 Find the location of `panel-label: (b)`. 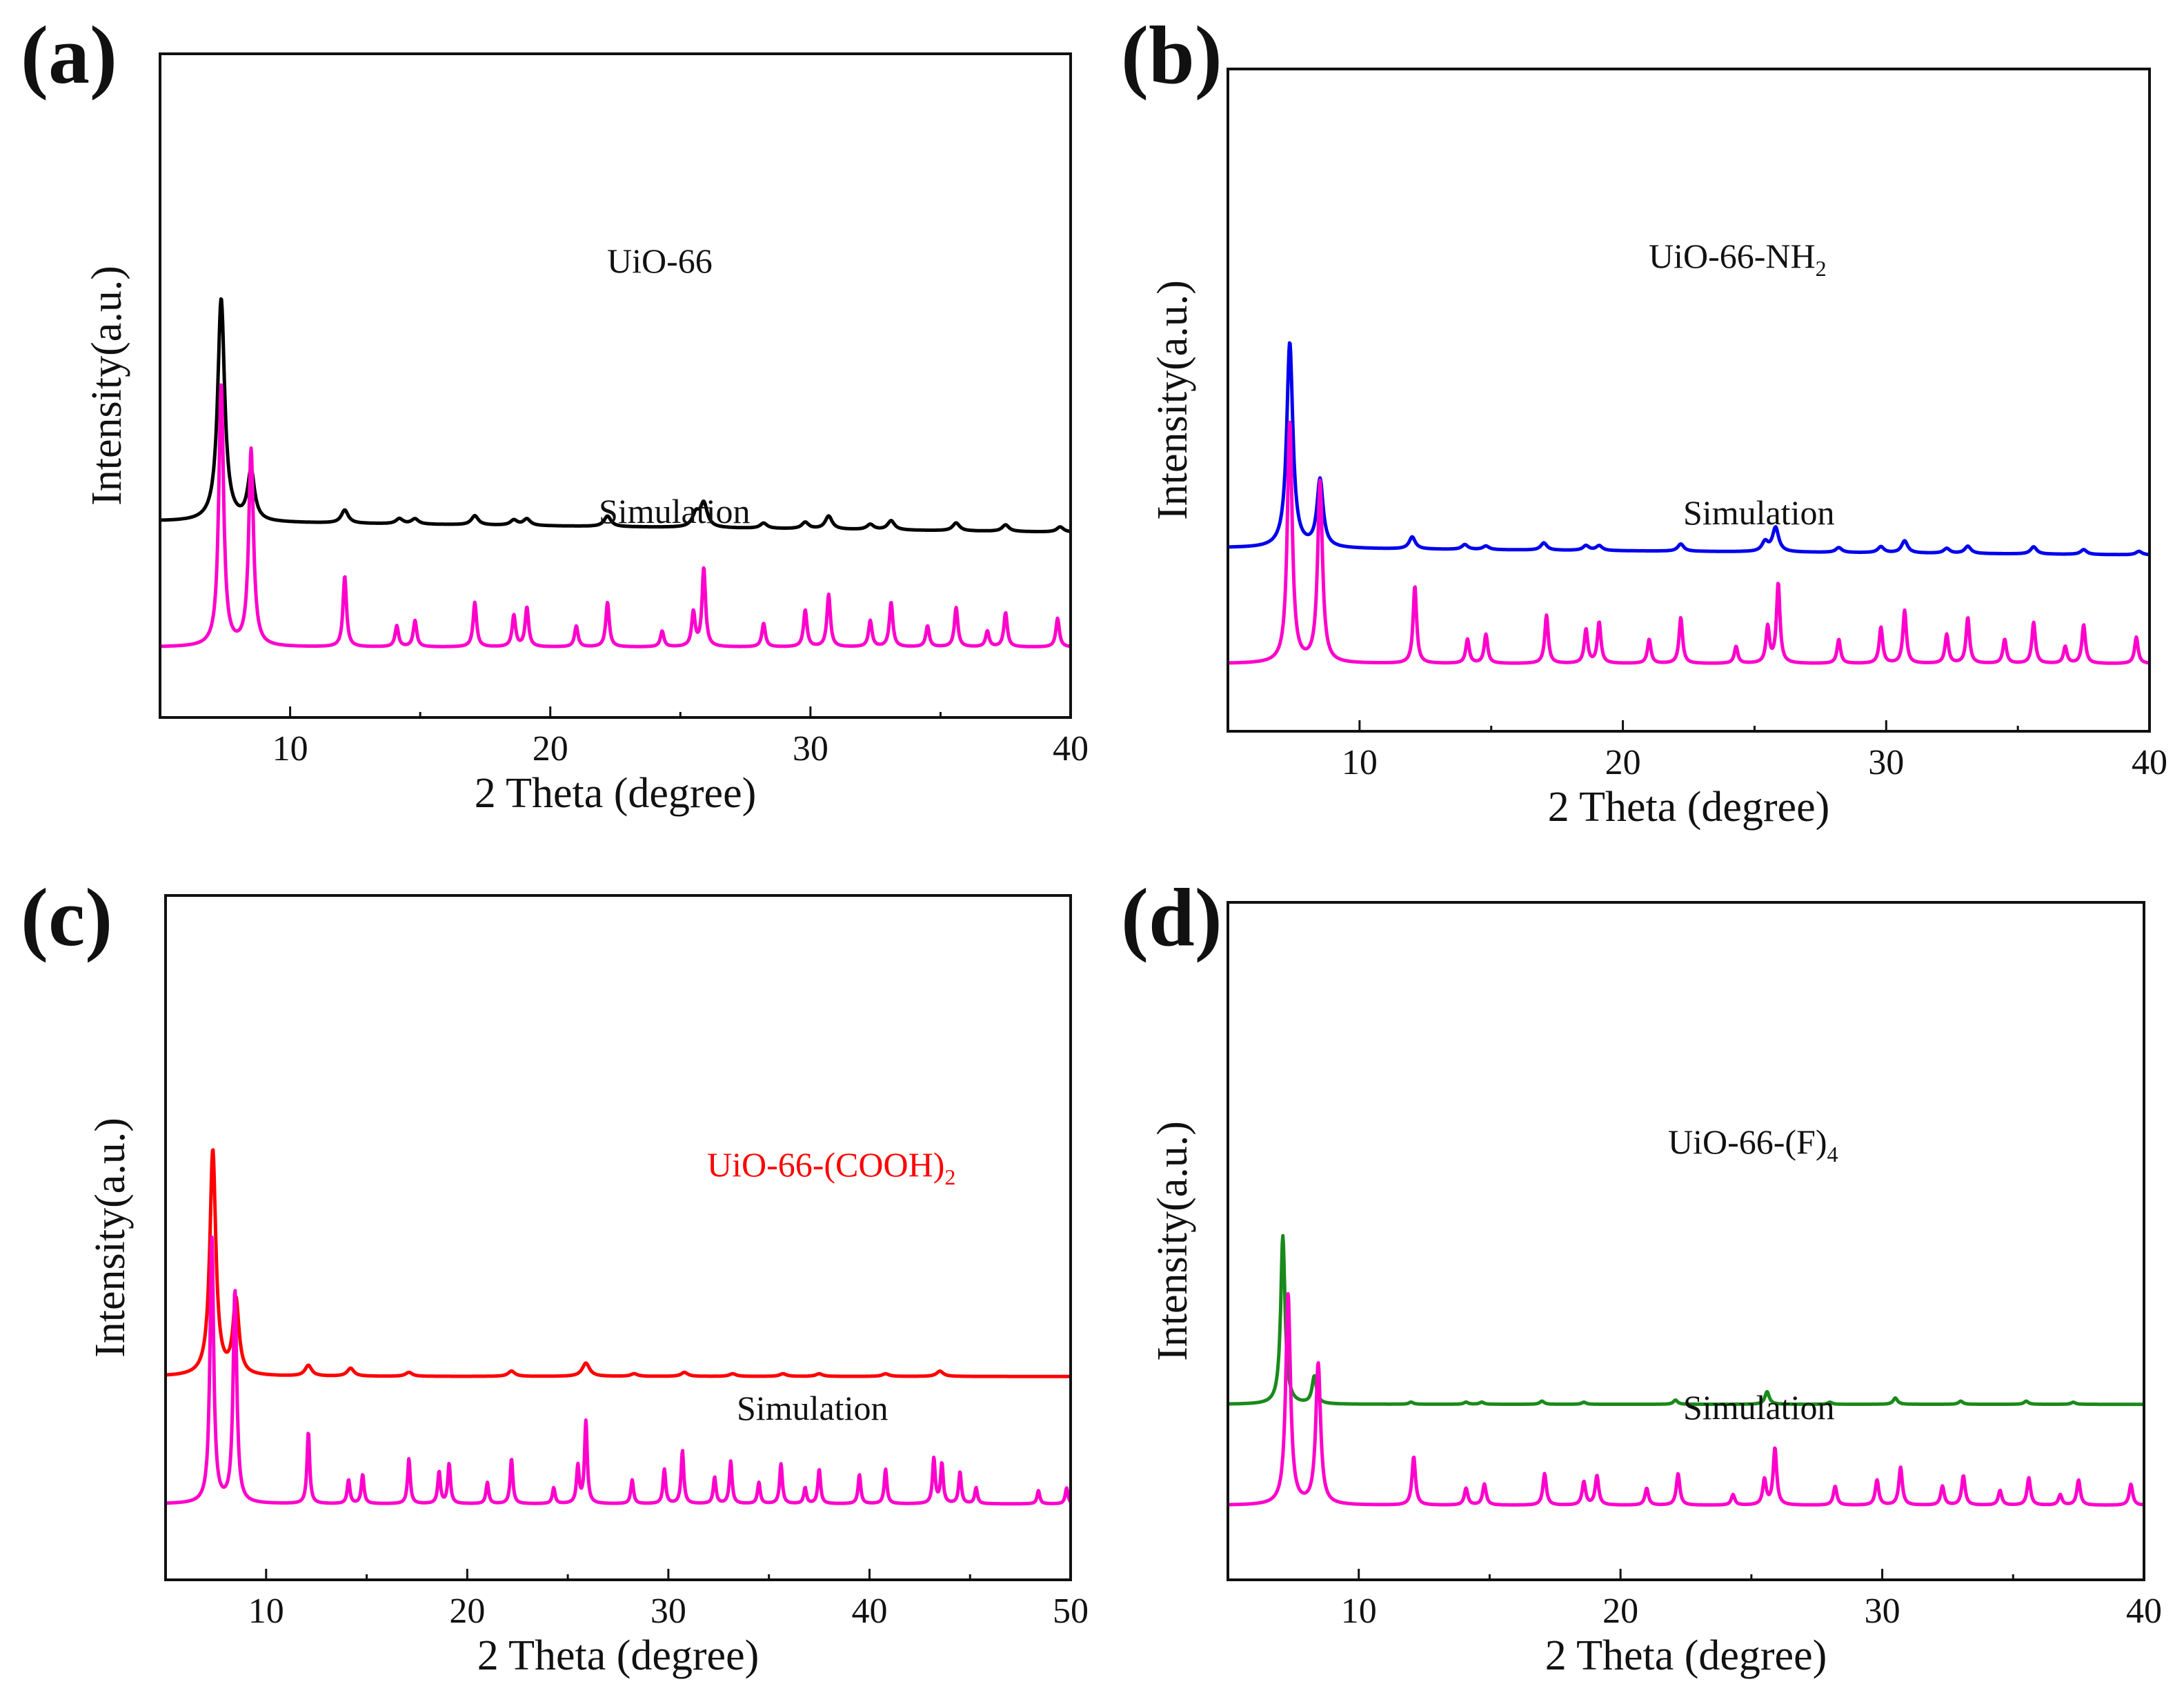

panel-label: (b) is located at coordinates (1171, 55).